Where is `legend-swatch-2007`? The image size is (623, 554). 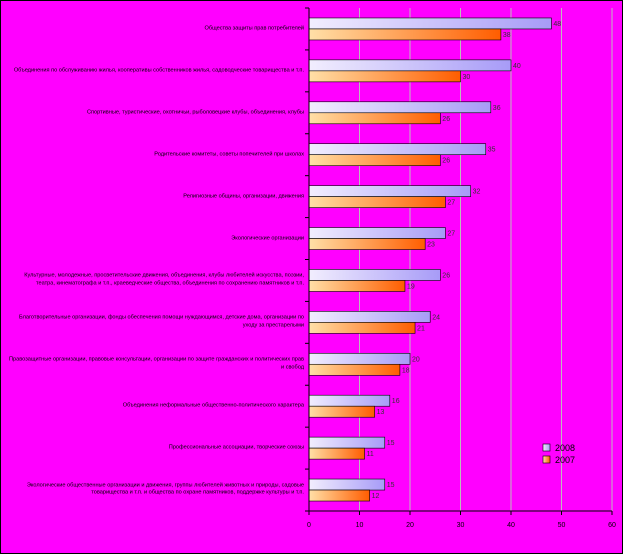 legend-swatch-2007 is located at coordinates (546, 459).